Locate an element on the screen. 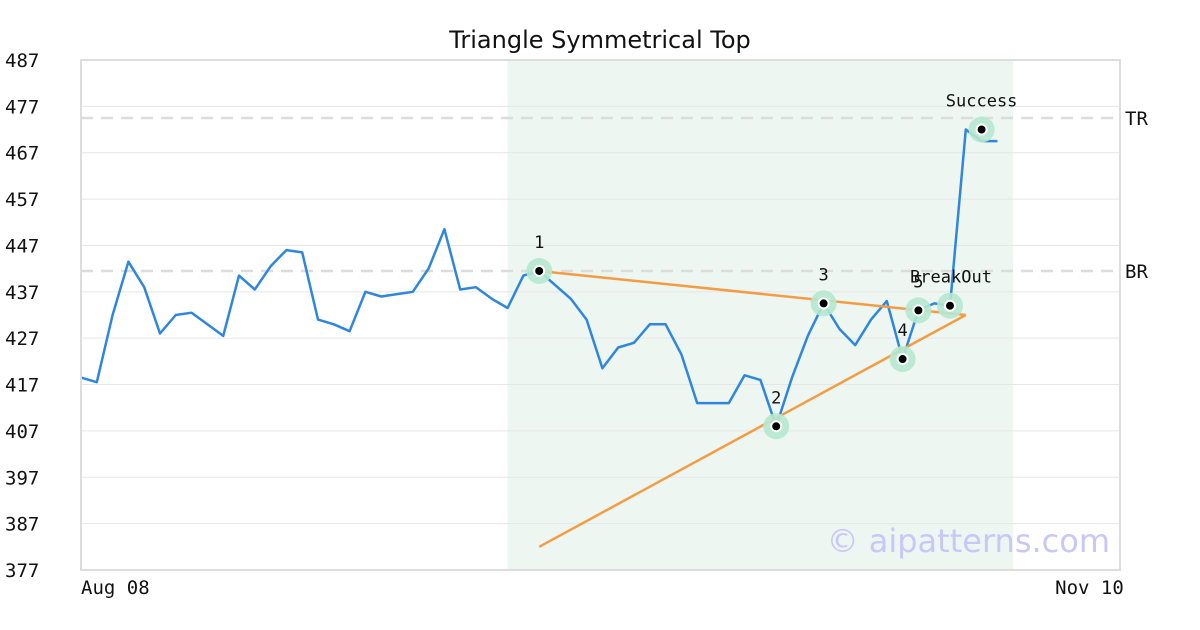 This screenshot has width=1200, height=630. upper-trendline is located at coordinates (752, 293).